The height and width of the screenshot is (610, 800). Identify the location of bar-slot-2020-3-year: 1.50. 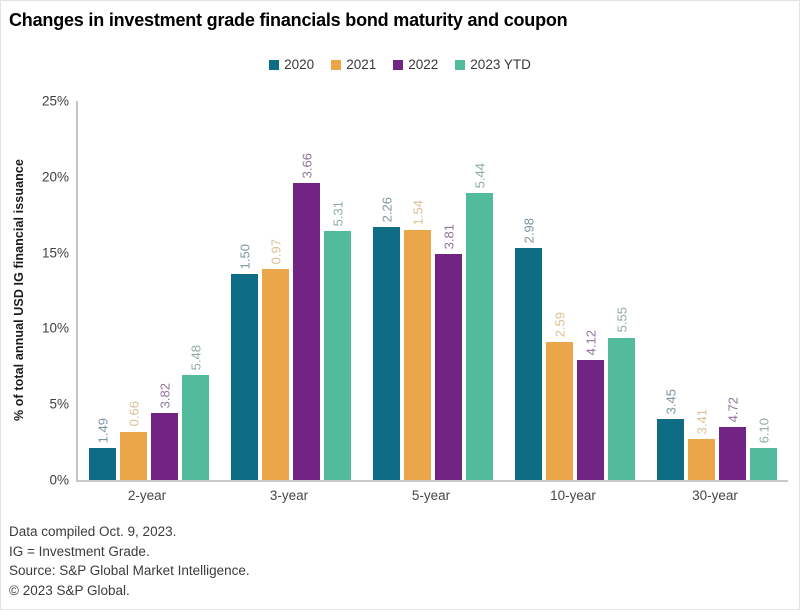
(244, 290).